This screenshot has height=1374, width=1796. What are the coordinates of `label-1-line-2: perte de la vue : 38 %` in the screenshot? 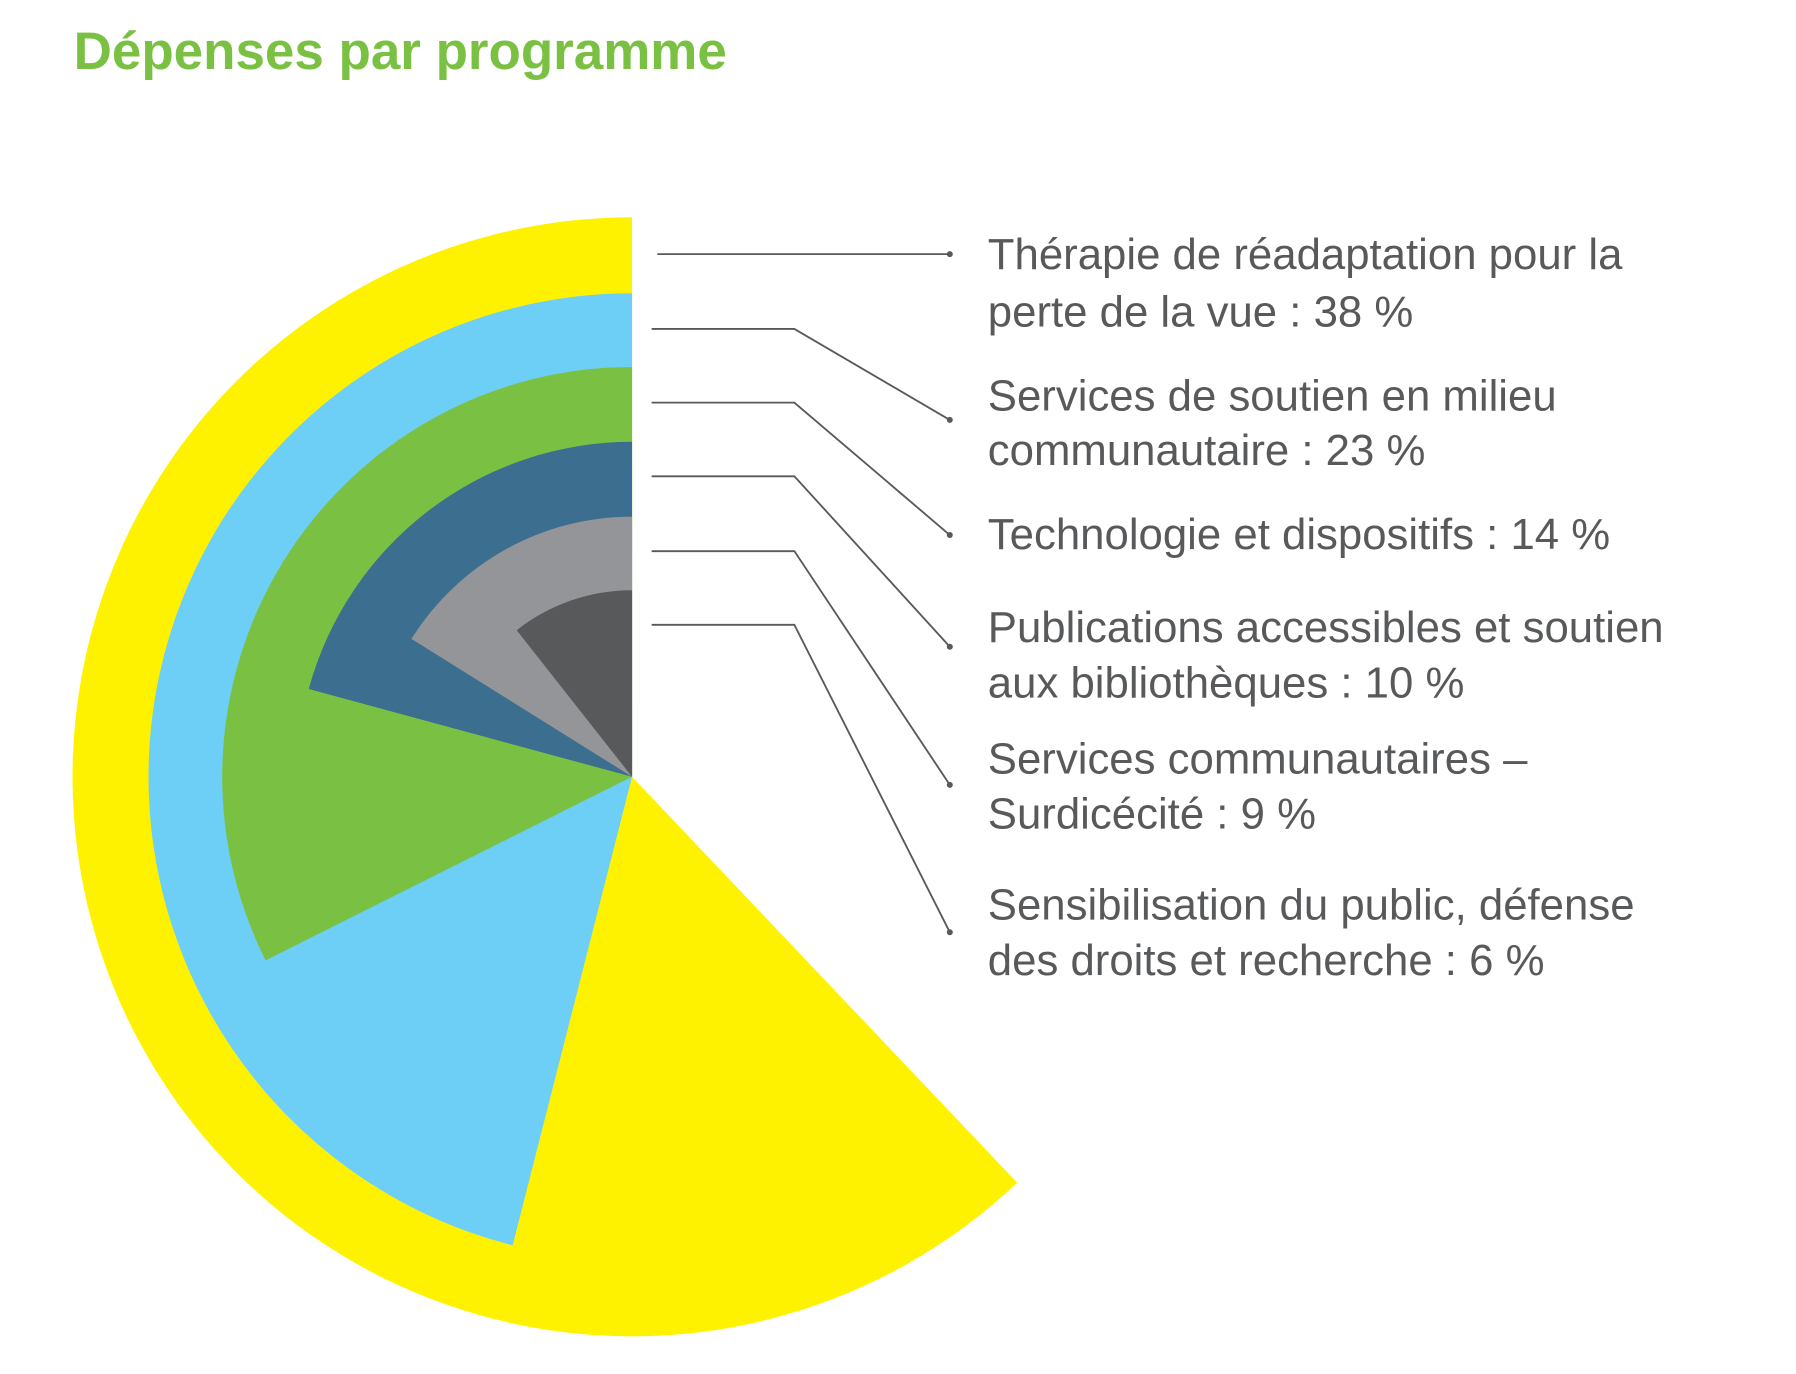 It's located at (1200, 312).